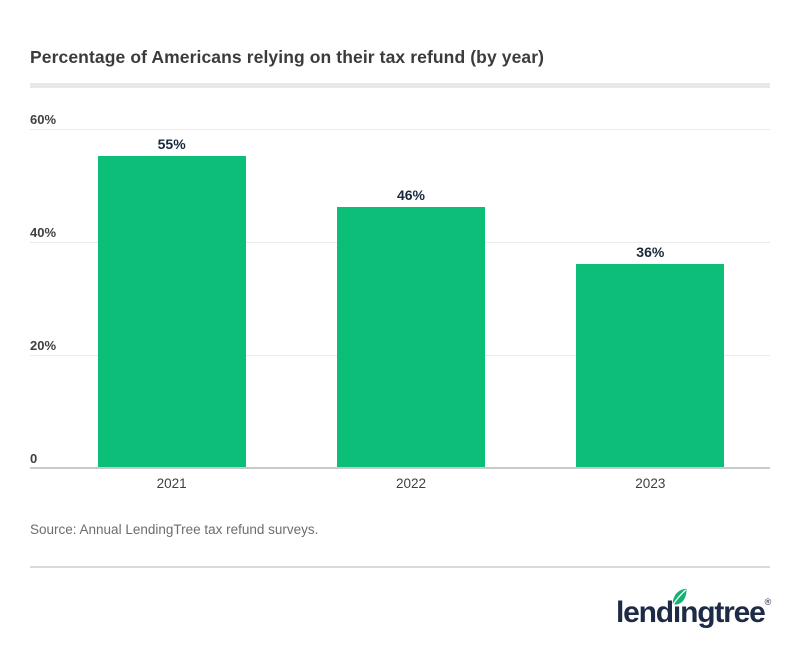  Describe the element at coordinates (723, 612) in the screenshot. I see `wordmark-part2: ngtree` at that location.